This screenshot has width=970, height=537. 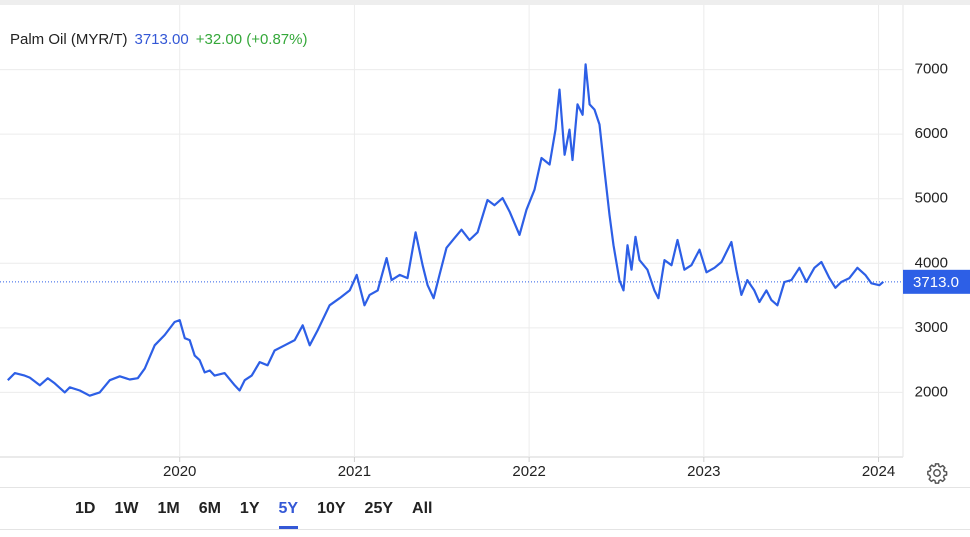 What do you see at coordinates (931, 133) in the screenshot?
I see `y-tick-label: 6000` at bounding box center [931, 133].